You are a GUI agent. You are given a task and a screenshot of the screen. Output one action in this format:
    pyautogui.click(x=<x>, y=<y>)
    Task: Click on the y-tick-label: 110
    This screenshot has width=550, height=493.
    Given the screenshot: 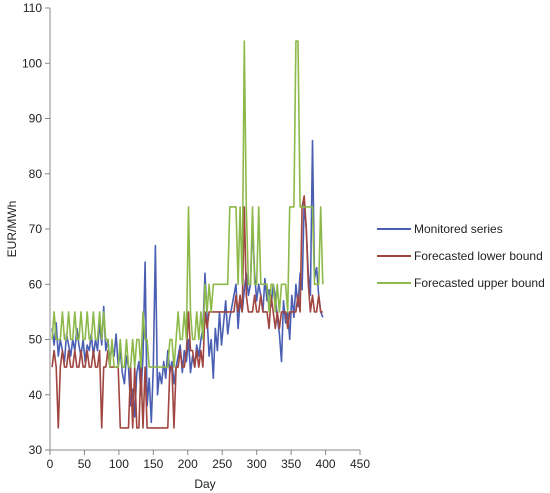 What is the action you would take?
    pyautogui.click(x=32, y=8)
    